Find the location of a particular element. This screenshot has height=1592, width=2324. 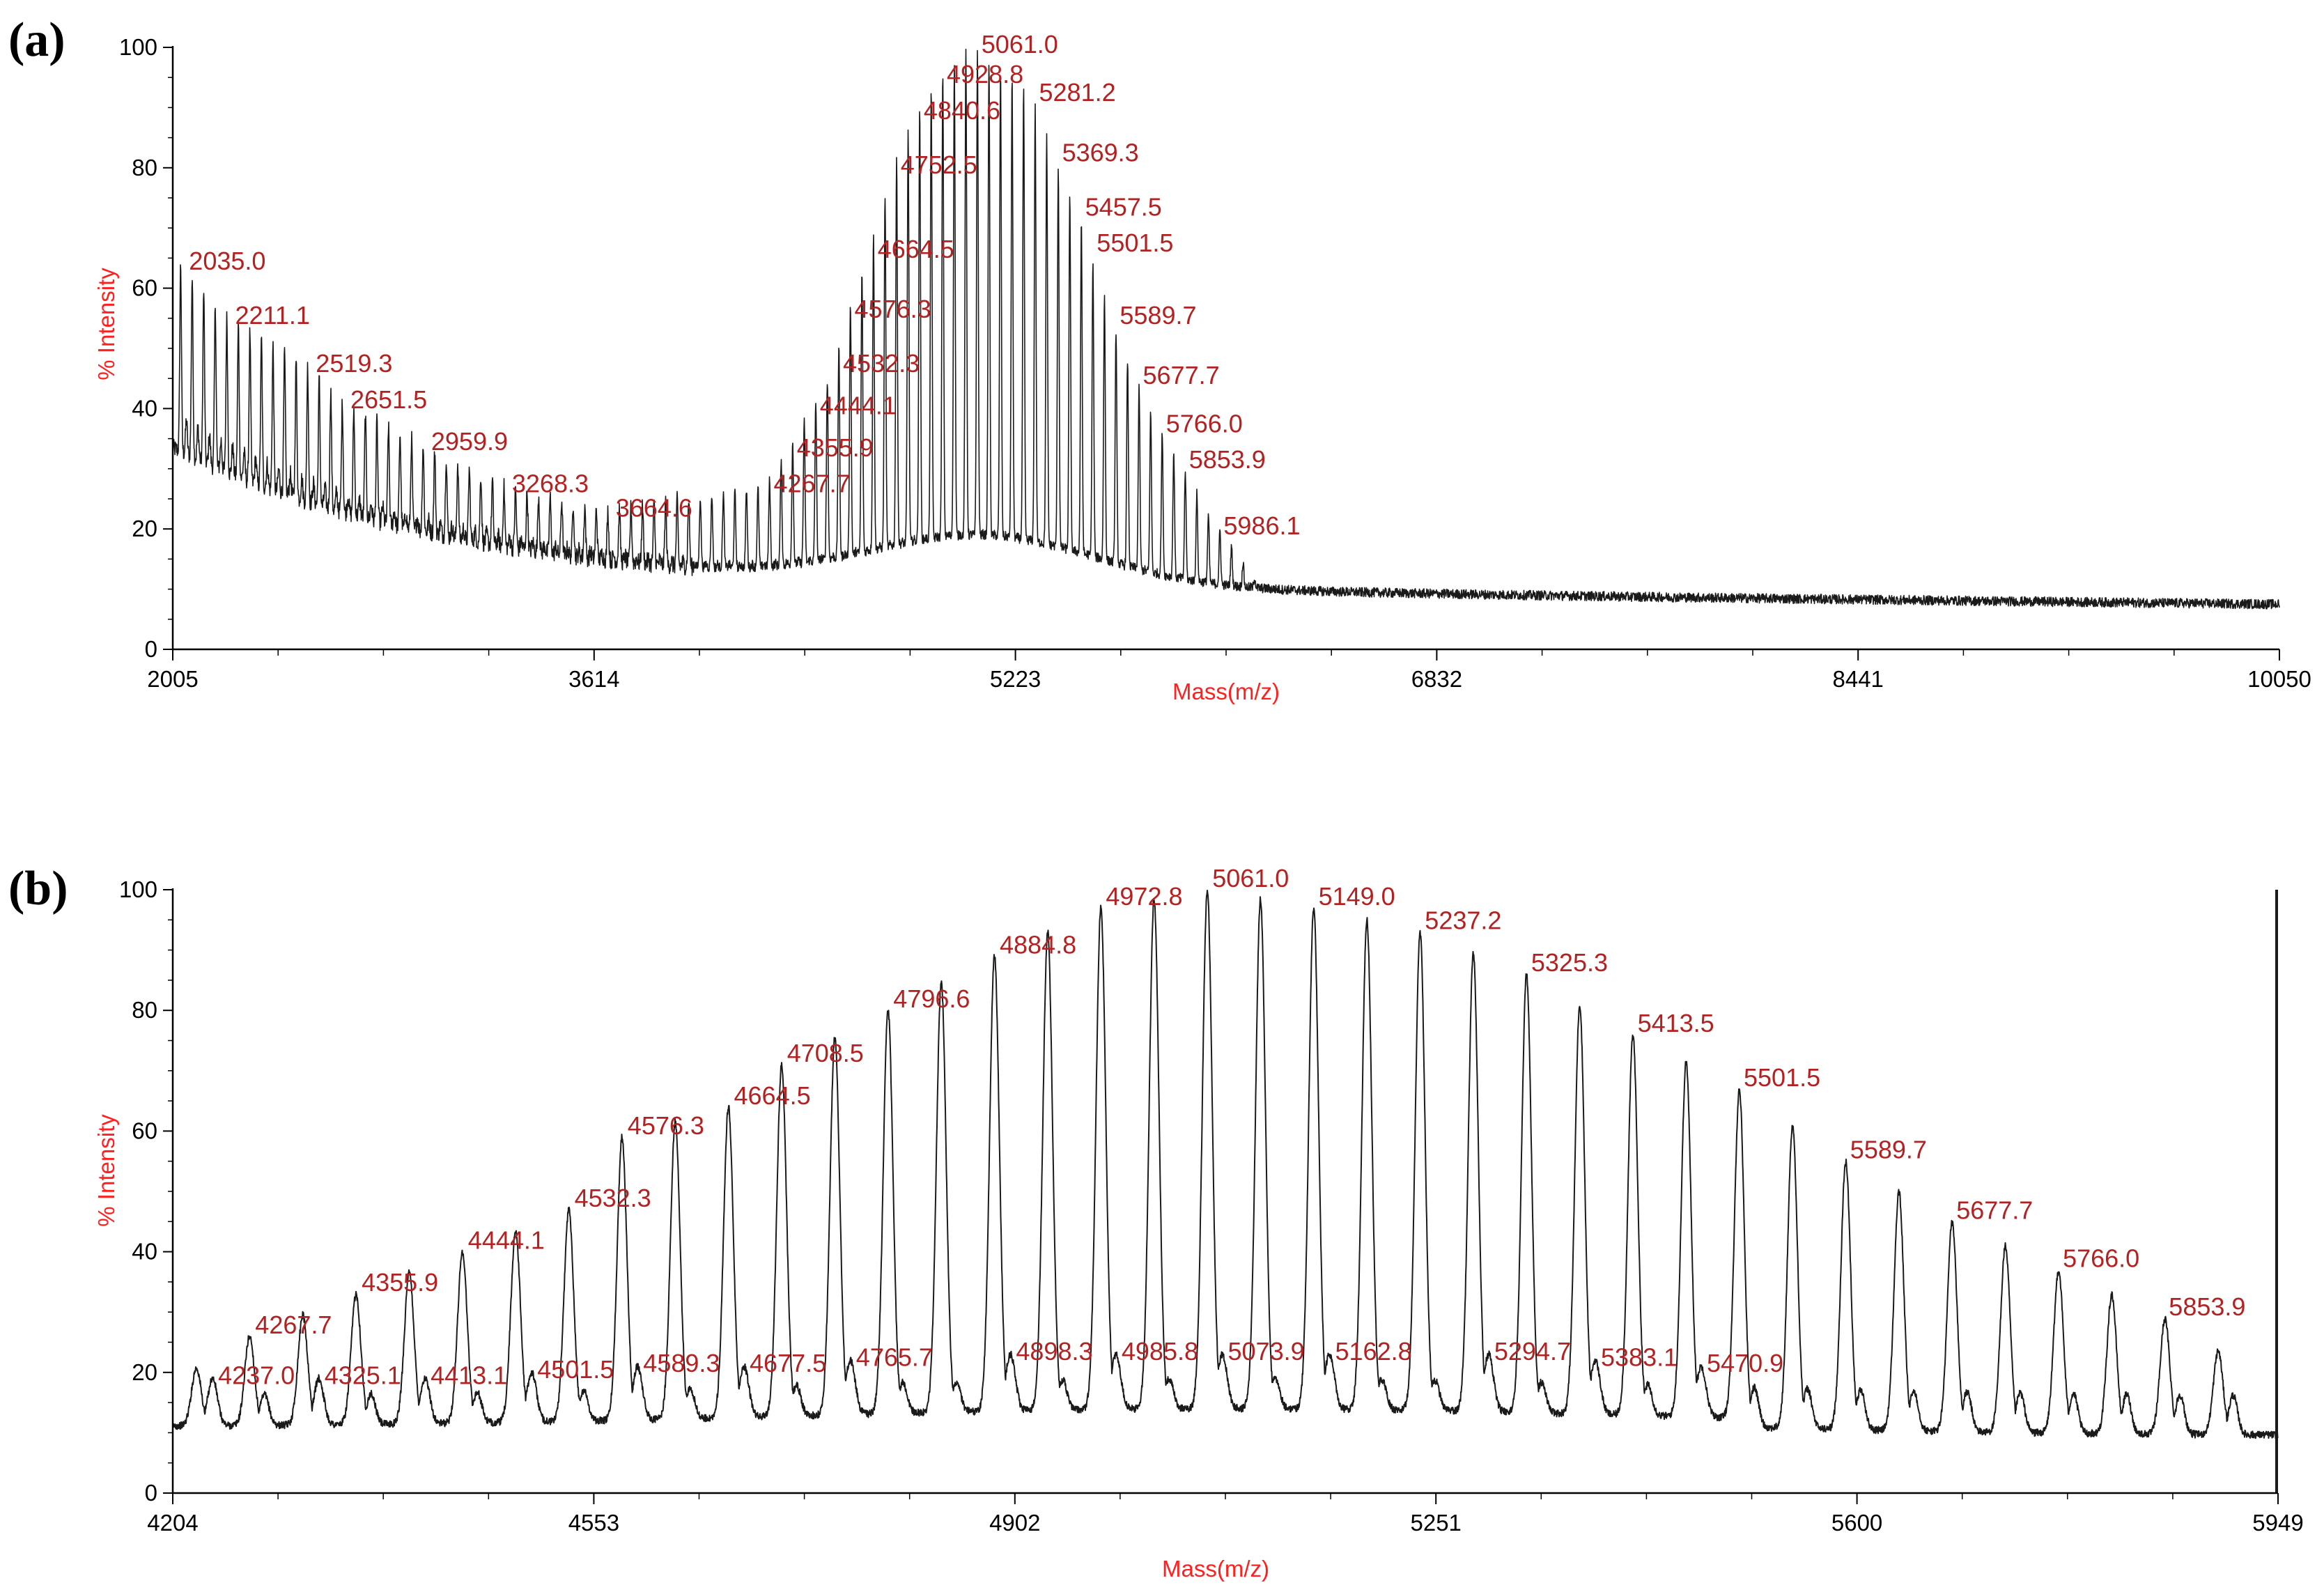

peak-label: 5457.5 is located at coordinates (1123, 206).